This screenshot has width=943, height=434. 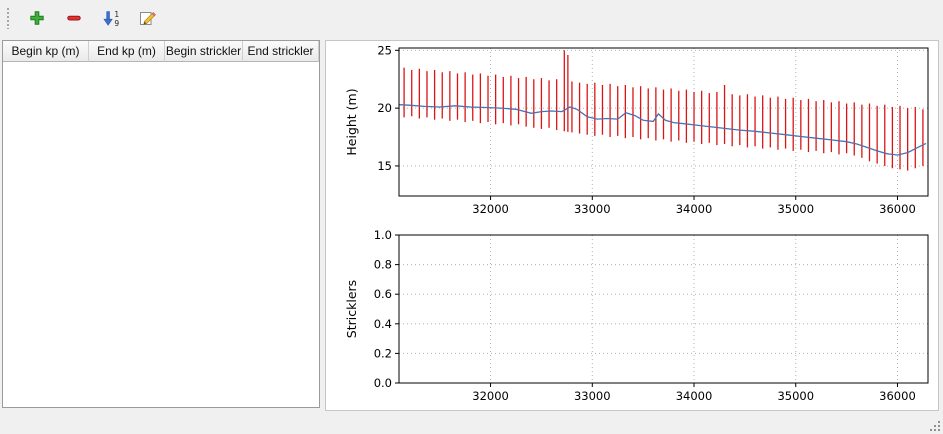 What do you see at coordinates (383, 353) in the screenshot?
I see `svg-text: 0.2` at bounding box center [383, 353].